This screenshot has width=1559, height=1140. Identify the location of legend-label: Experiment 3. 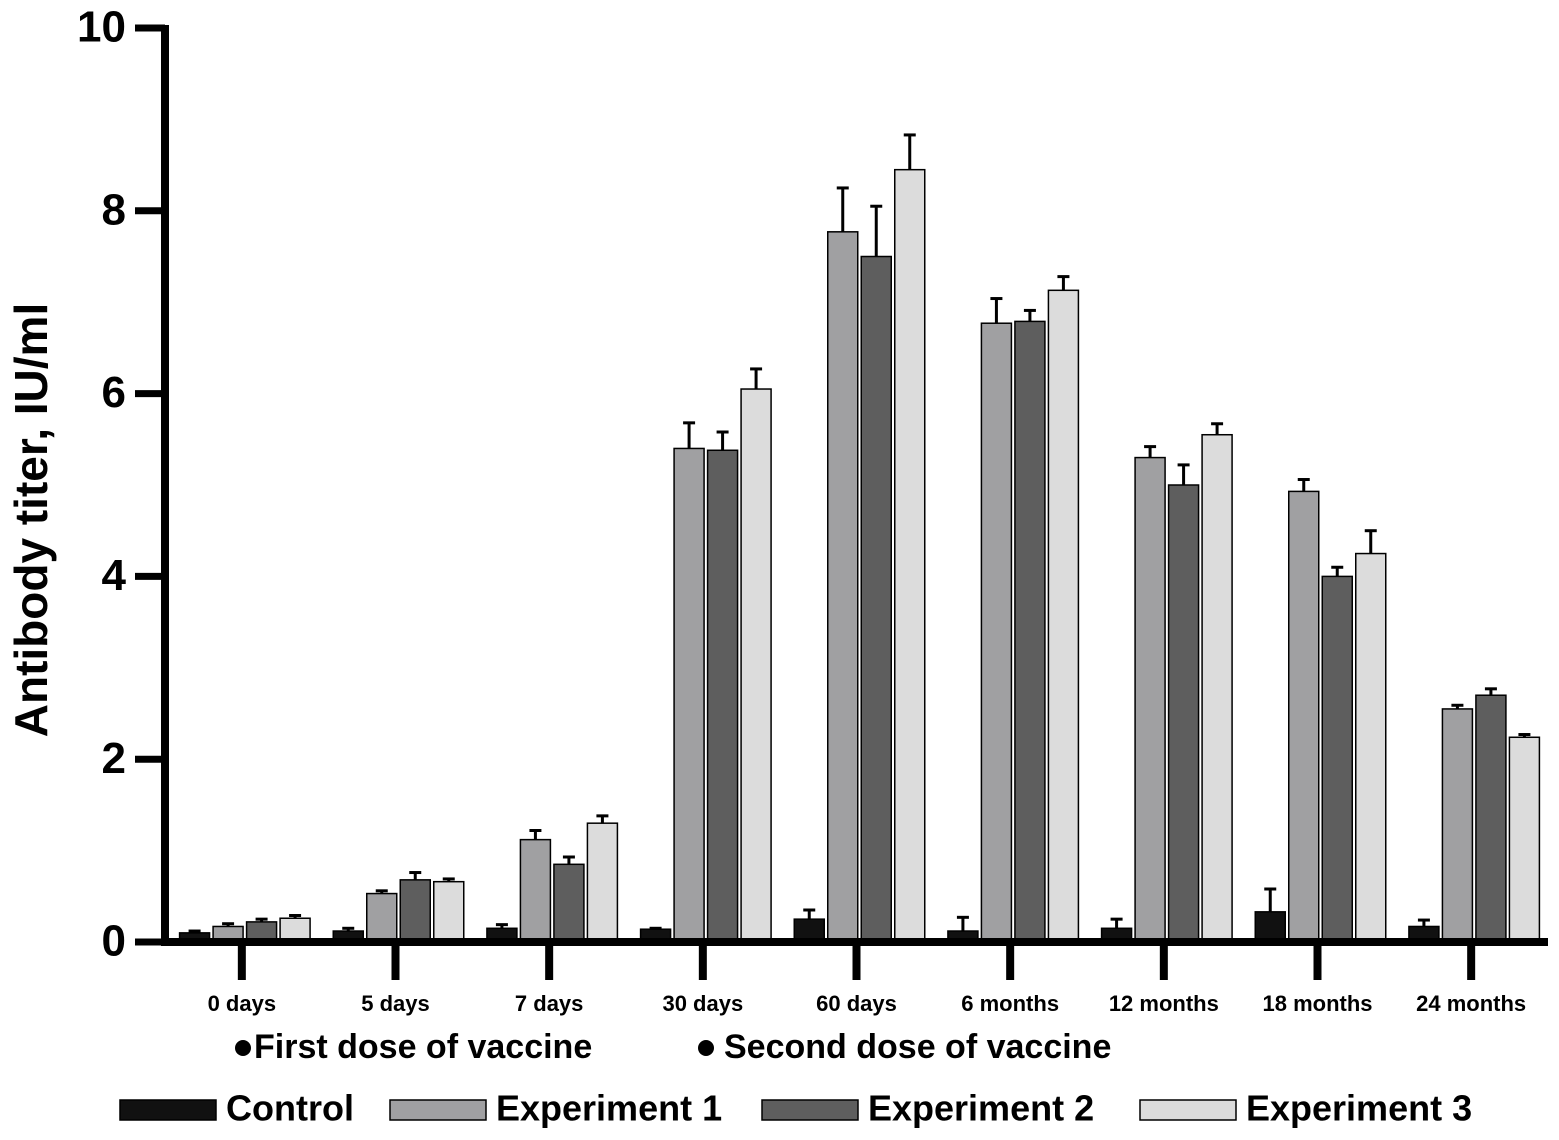
(1359, 1108).